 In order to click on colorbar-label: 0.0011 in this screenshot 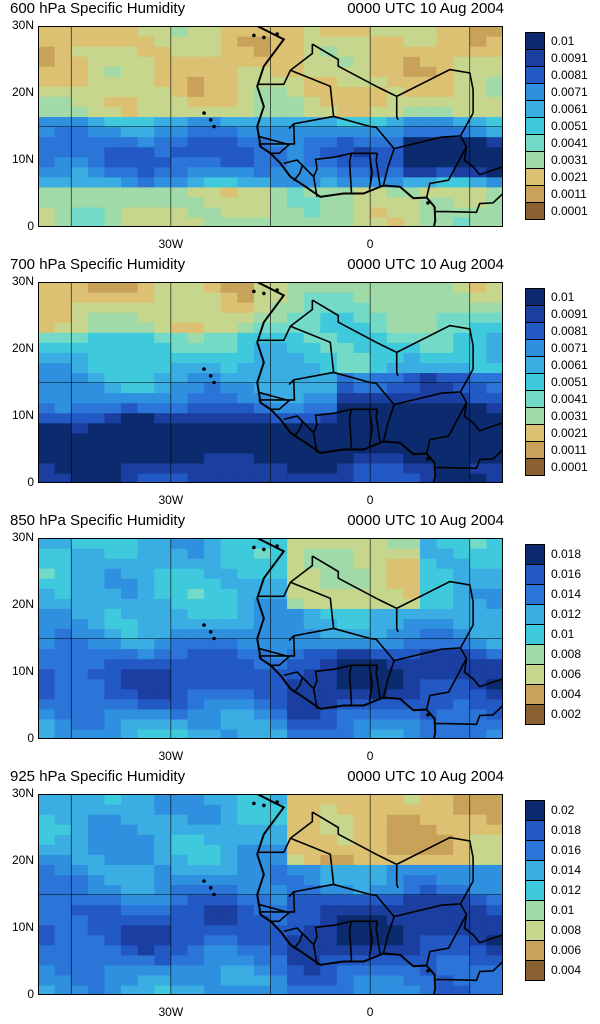, I will do `click(569, 449)`.